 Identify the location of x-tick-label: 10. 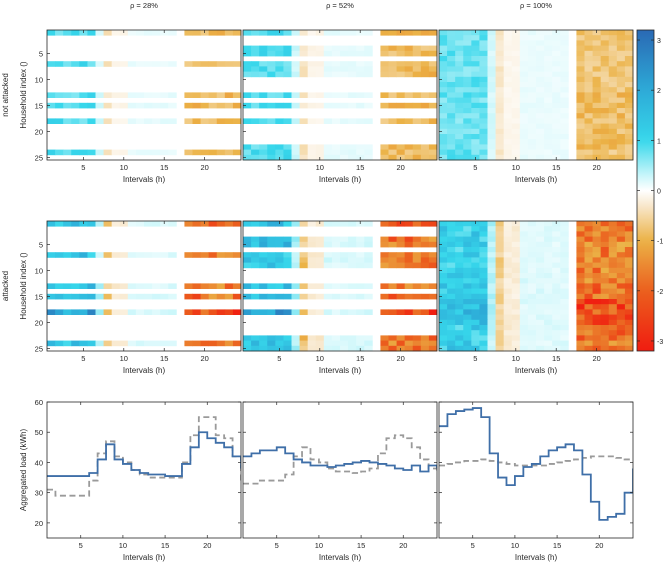
(124, 167).